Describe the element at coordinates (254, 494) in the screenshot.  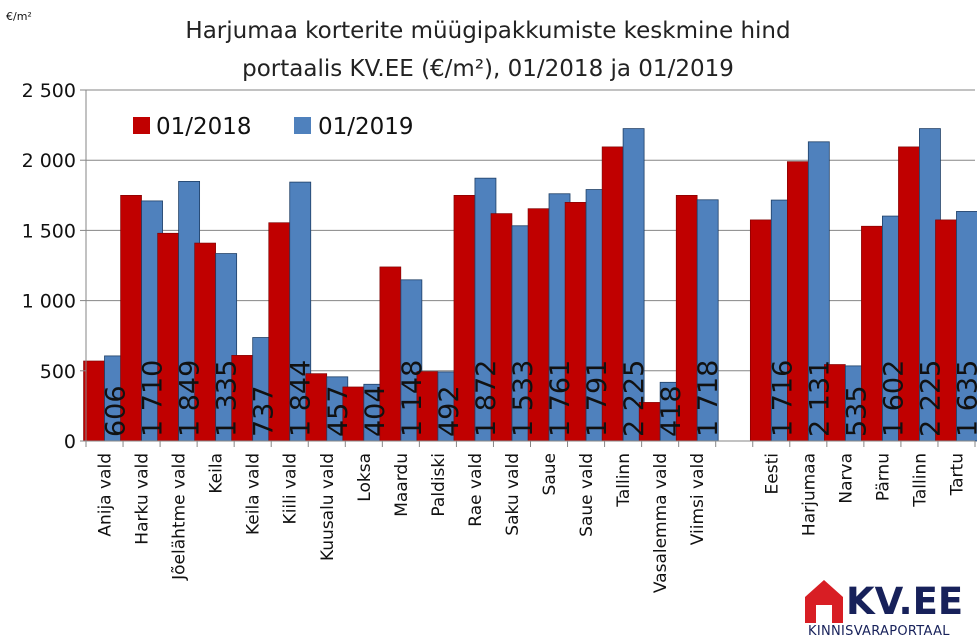
I see `x-tick-label: Keila vald` at that location.